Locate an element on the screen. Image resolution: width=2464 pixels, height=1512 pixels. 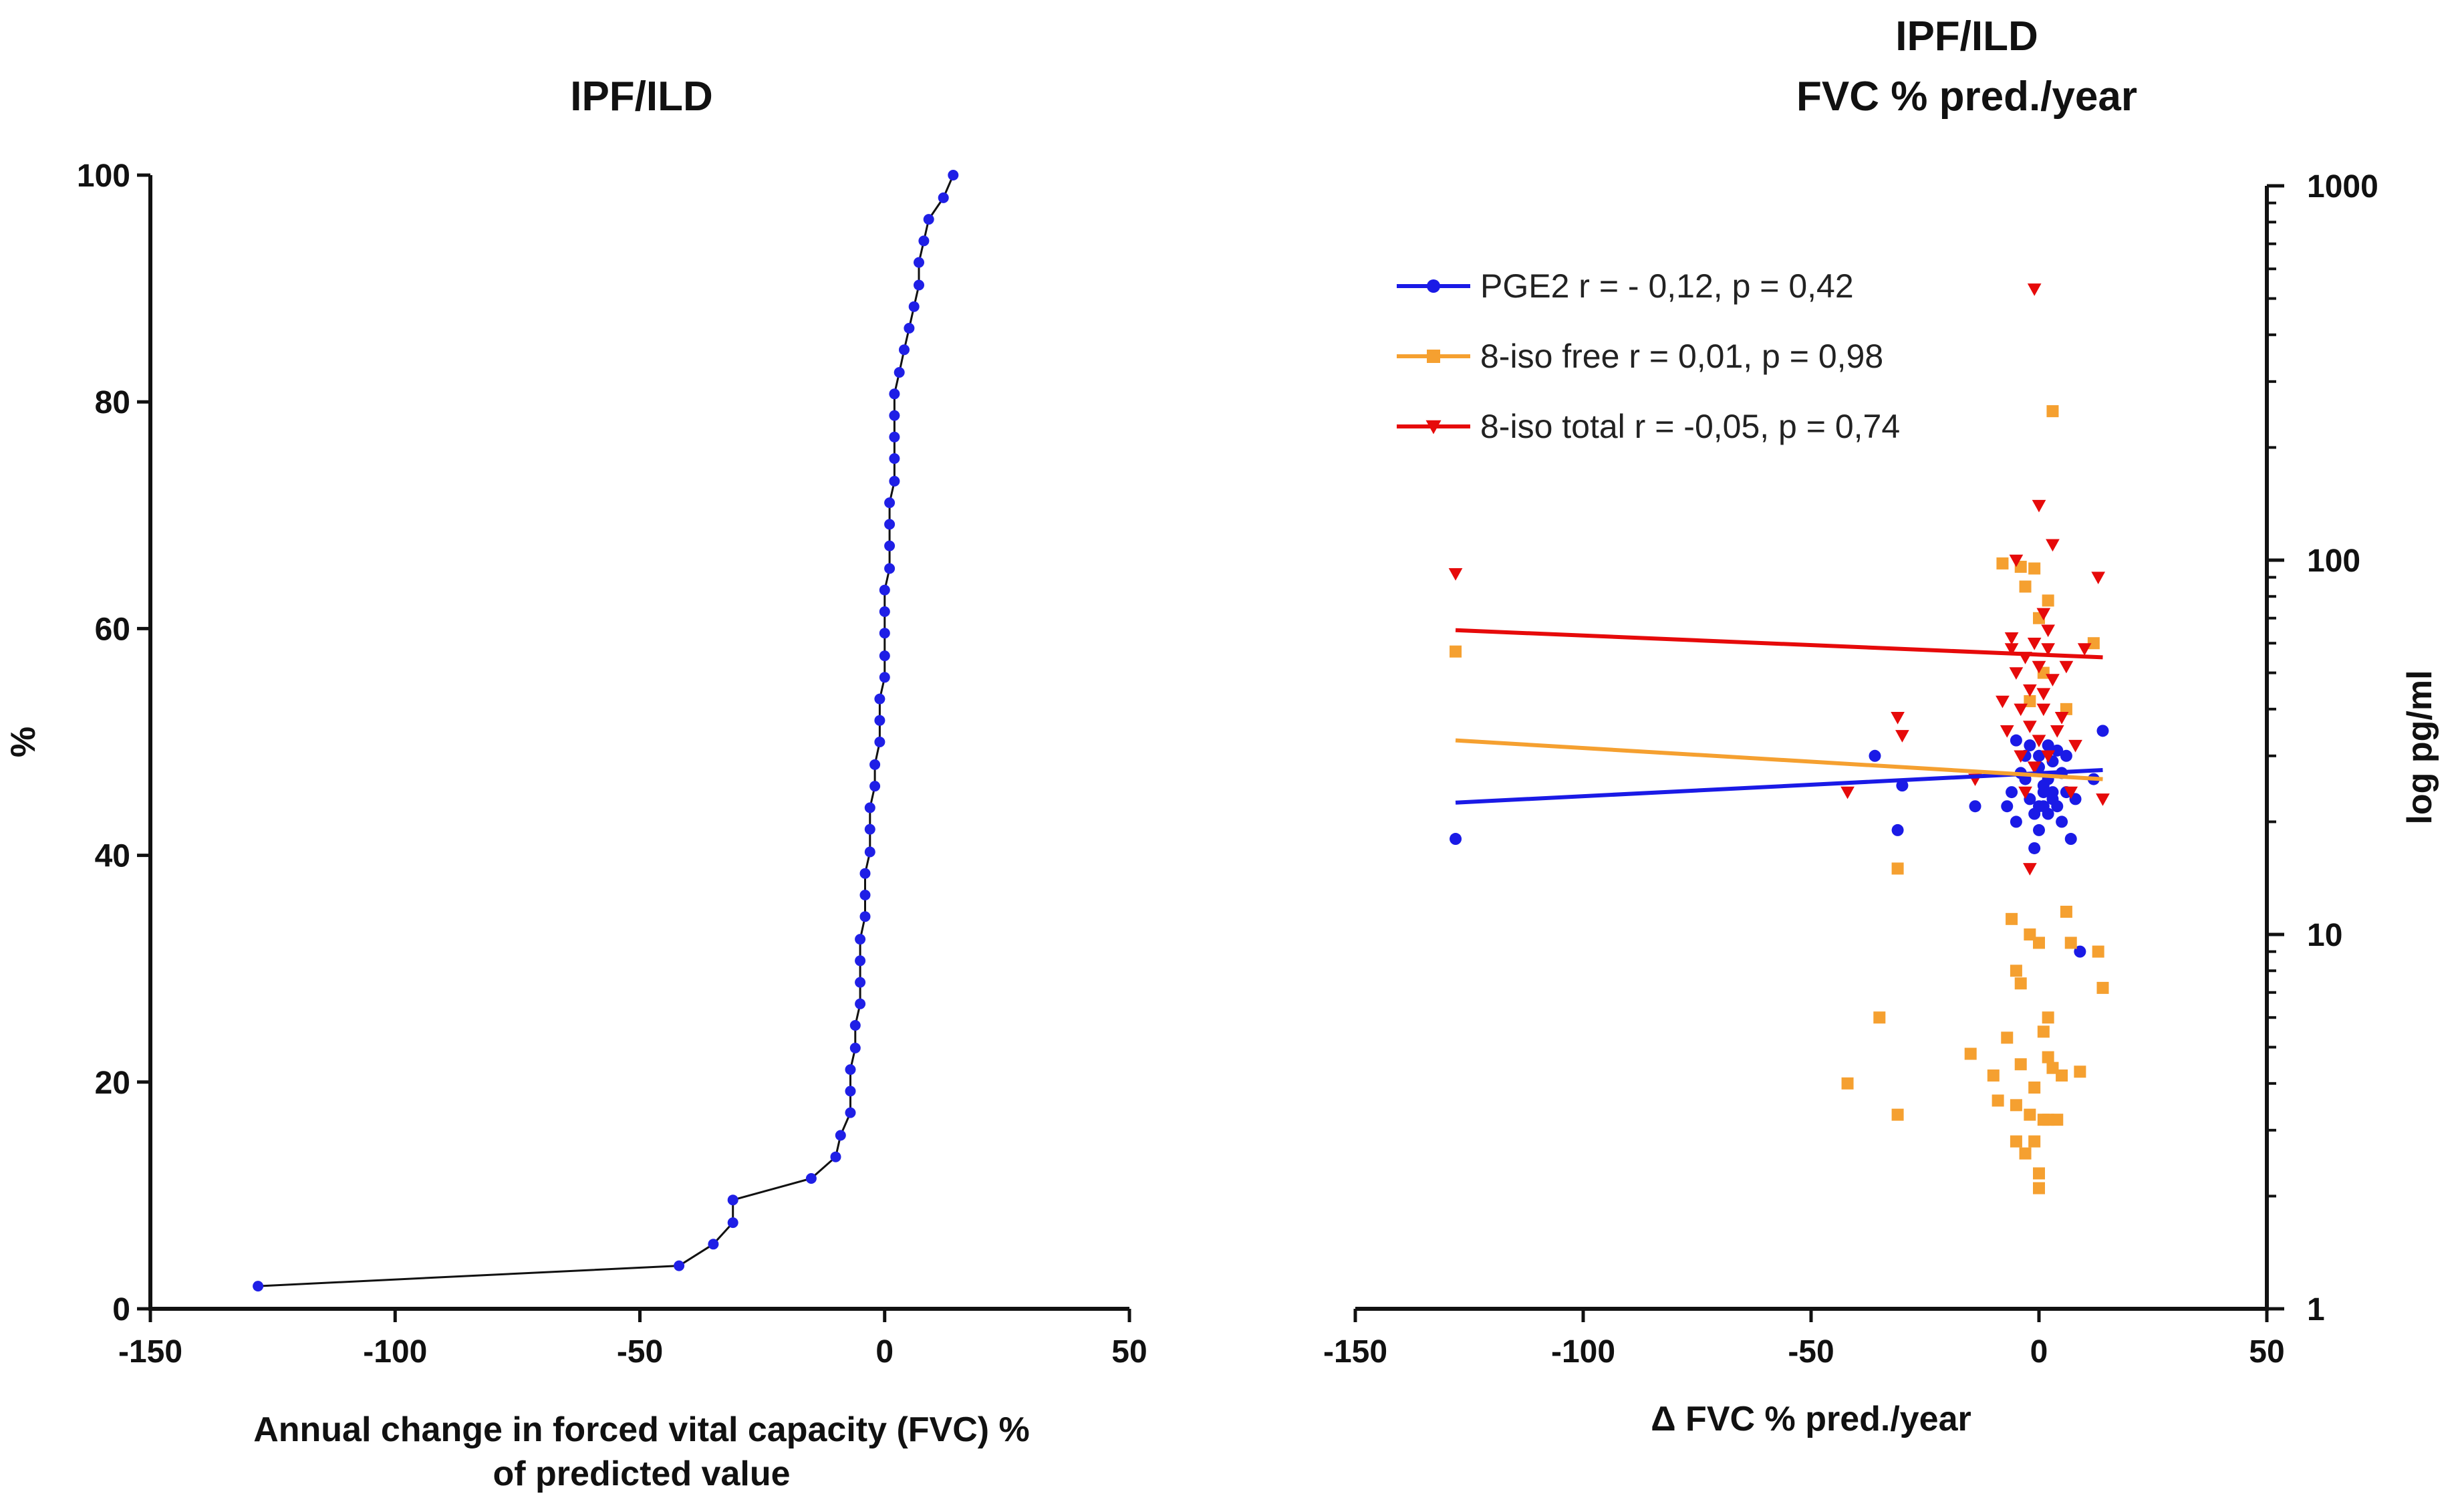
right-y-tick-label: 100 is located at coordinates (2333, 561).